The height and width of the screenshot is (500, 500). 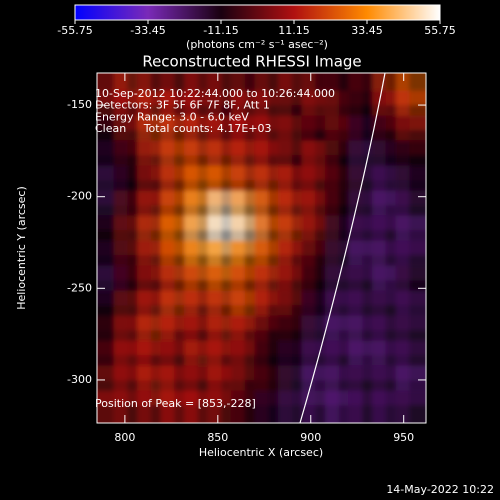 I want to click on colorbar-tick-label: 55.75, so click(x=440, y=30).